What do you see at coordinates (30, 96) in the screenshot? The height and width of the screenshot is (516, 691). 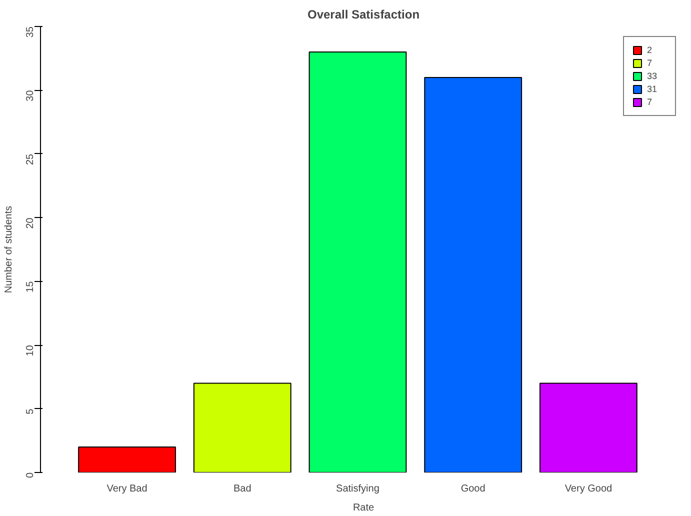 I see `y-tick-label: 30` at bounding box center [30, 96].